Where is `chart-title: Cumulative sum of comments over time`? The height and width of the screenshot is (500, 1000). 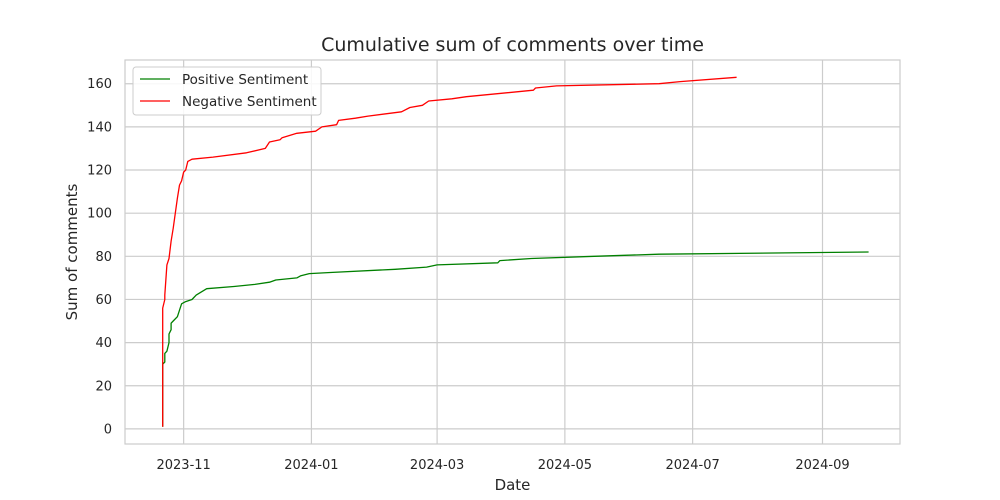
chart-title: Cumulative sum of comments over time is located at coordinates (512, 45).